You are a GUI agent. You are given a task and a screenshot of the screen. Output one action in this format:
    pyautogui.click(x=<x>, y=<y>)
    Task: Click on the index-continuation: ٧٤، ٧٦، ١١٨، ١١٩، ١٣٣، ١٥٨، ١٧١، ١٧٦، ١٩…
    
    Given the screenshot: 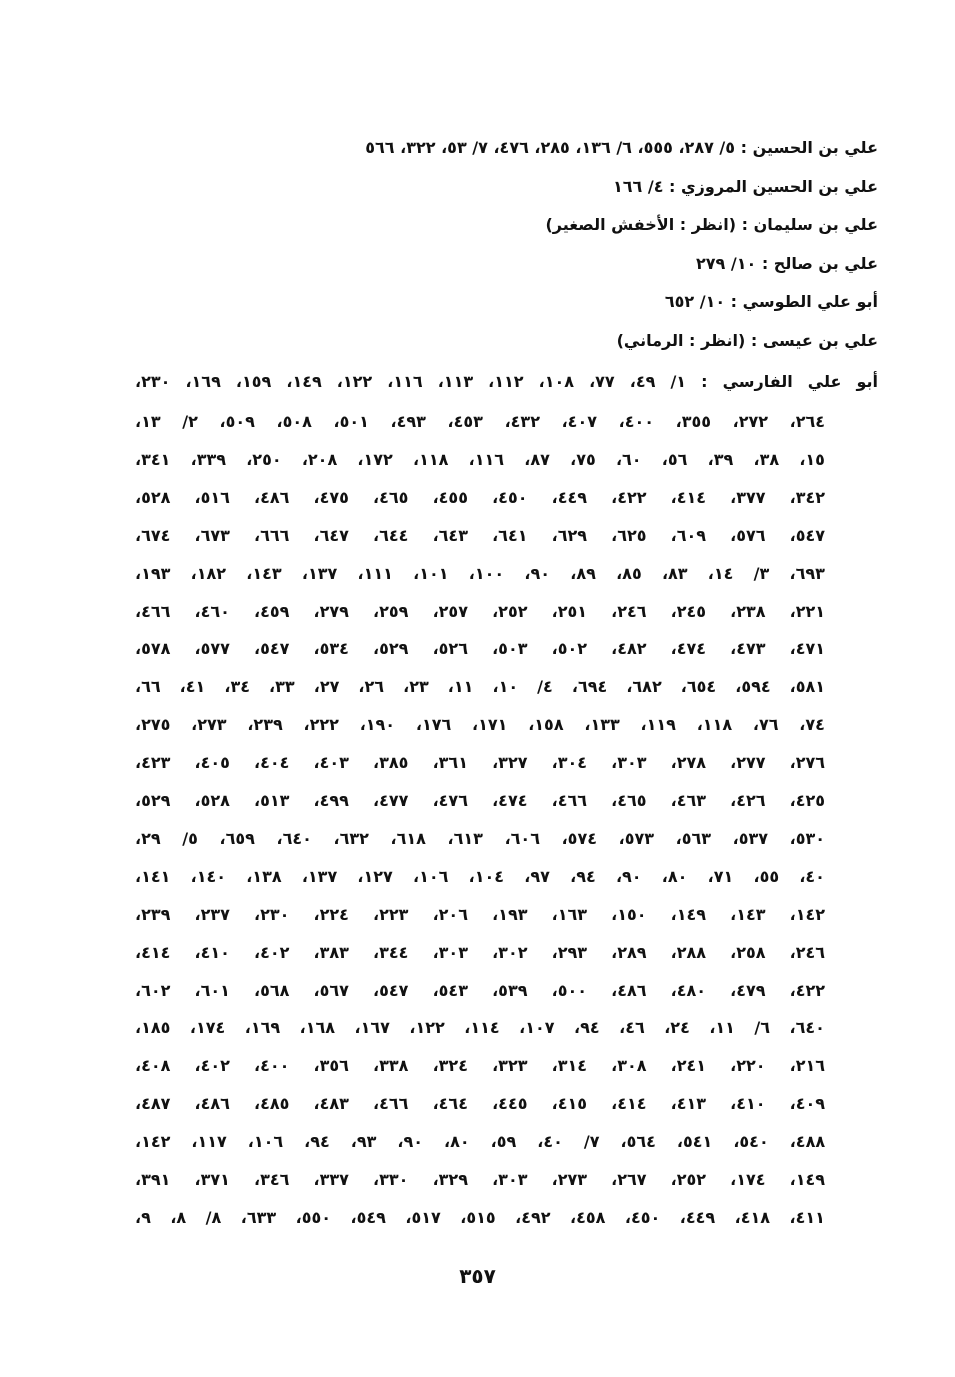 What is the action you would take?
    pyautogui.click(x=480, y=725)
    